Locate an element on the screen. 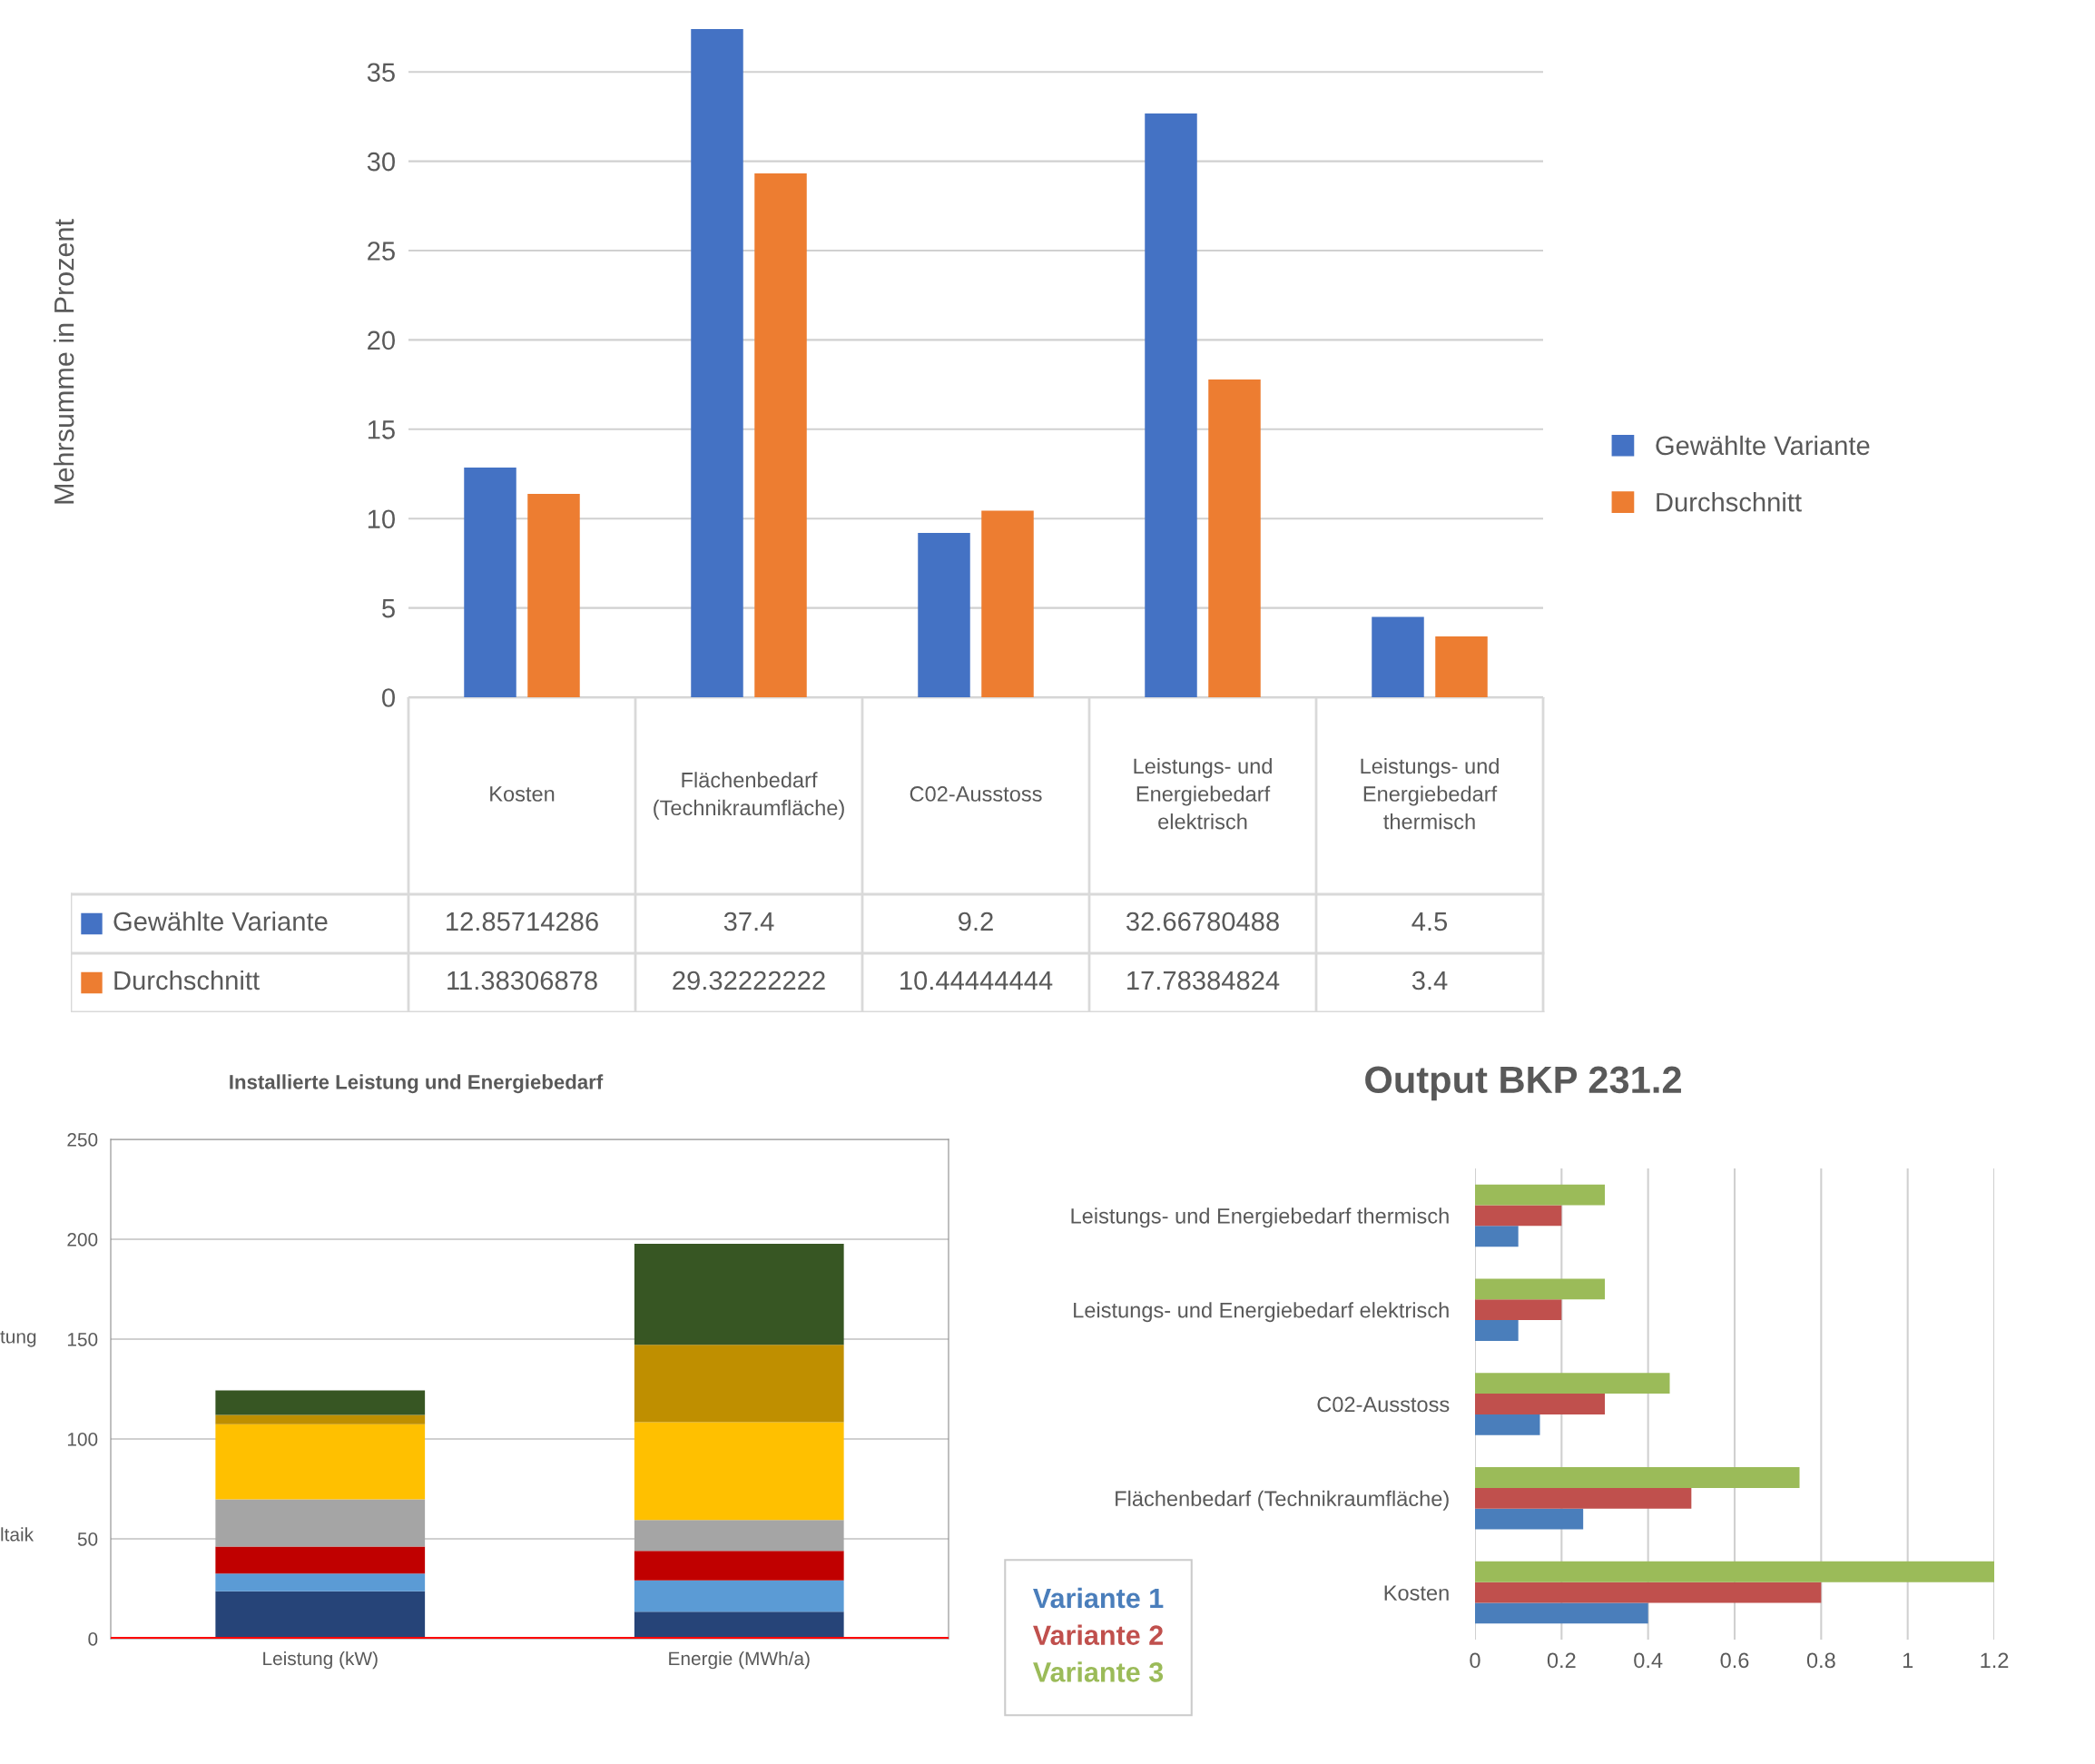  text: tung is located at coordinates (18, 1338).